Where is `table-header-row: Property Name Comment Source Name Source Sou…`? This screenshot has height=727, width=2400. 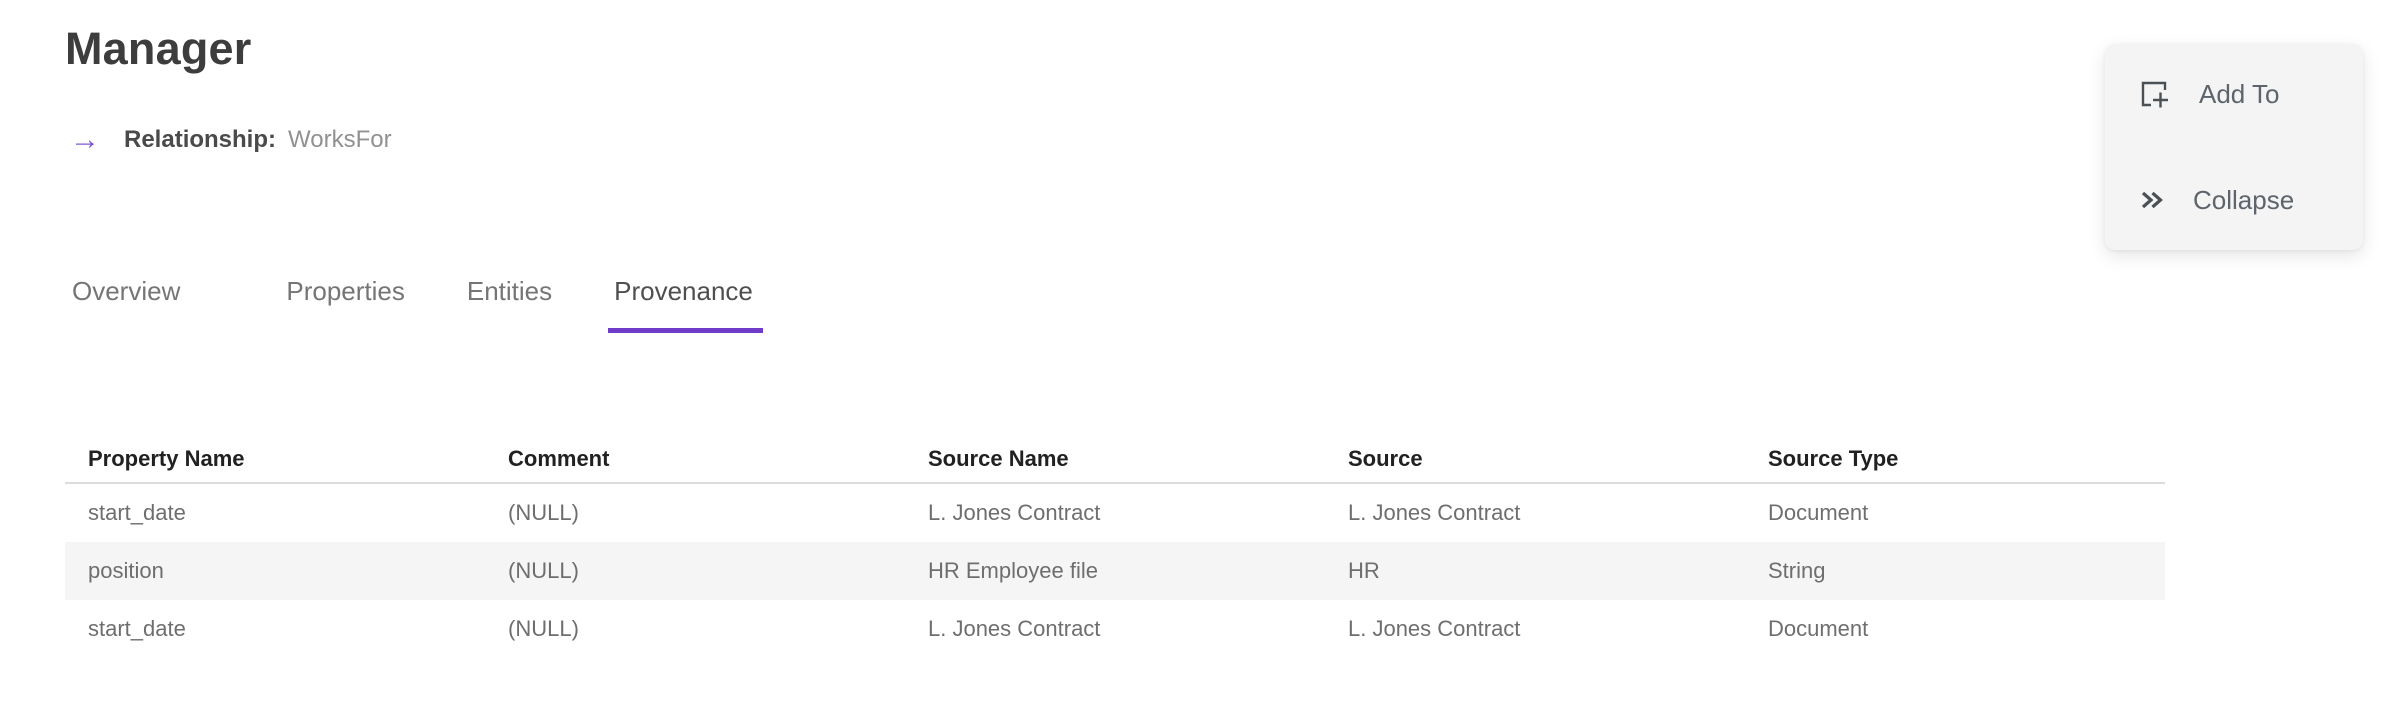 table-header-row: Property Name Comment Source Name Source Sou… is located at coordinates (1115, 460).